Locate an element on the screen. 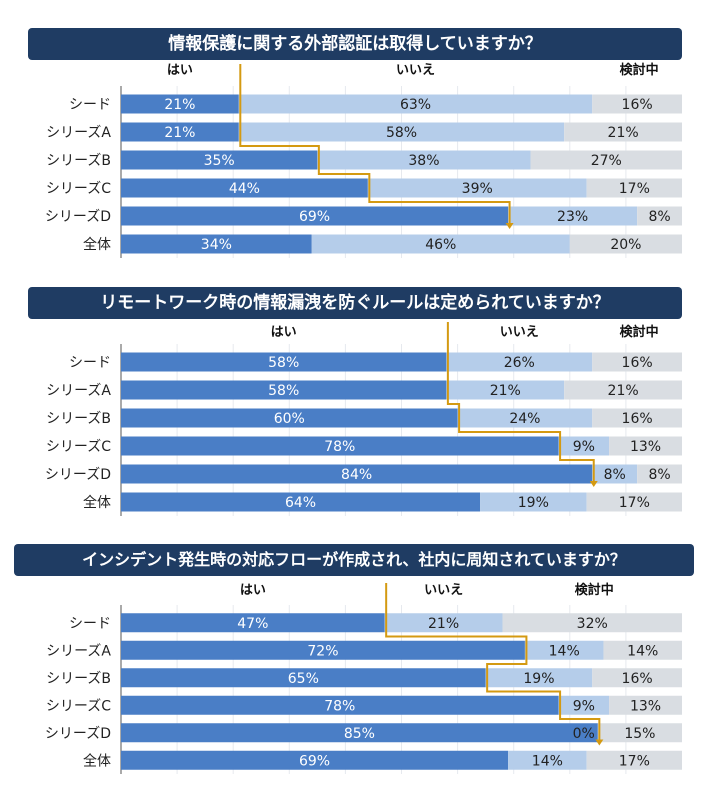 The height and width of the screenshot is (798, 709). data-label: 15% is located at coordinates (639, 734).